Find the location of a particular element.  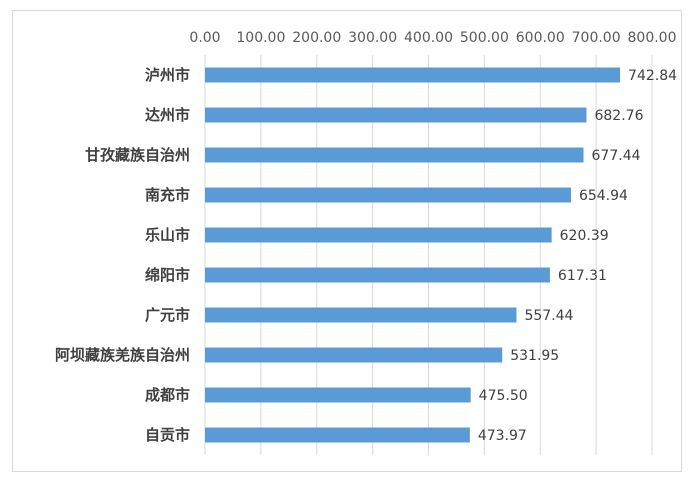

x-tick-label: 800.00 is located at coordinates (652, 38).